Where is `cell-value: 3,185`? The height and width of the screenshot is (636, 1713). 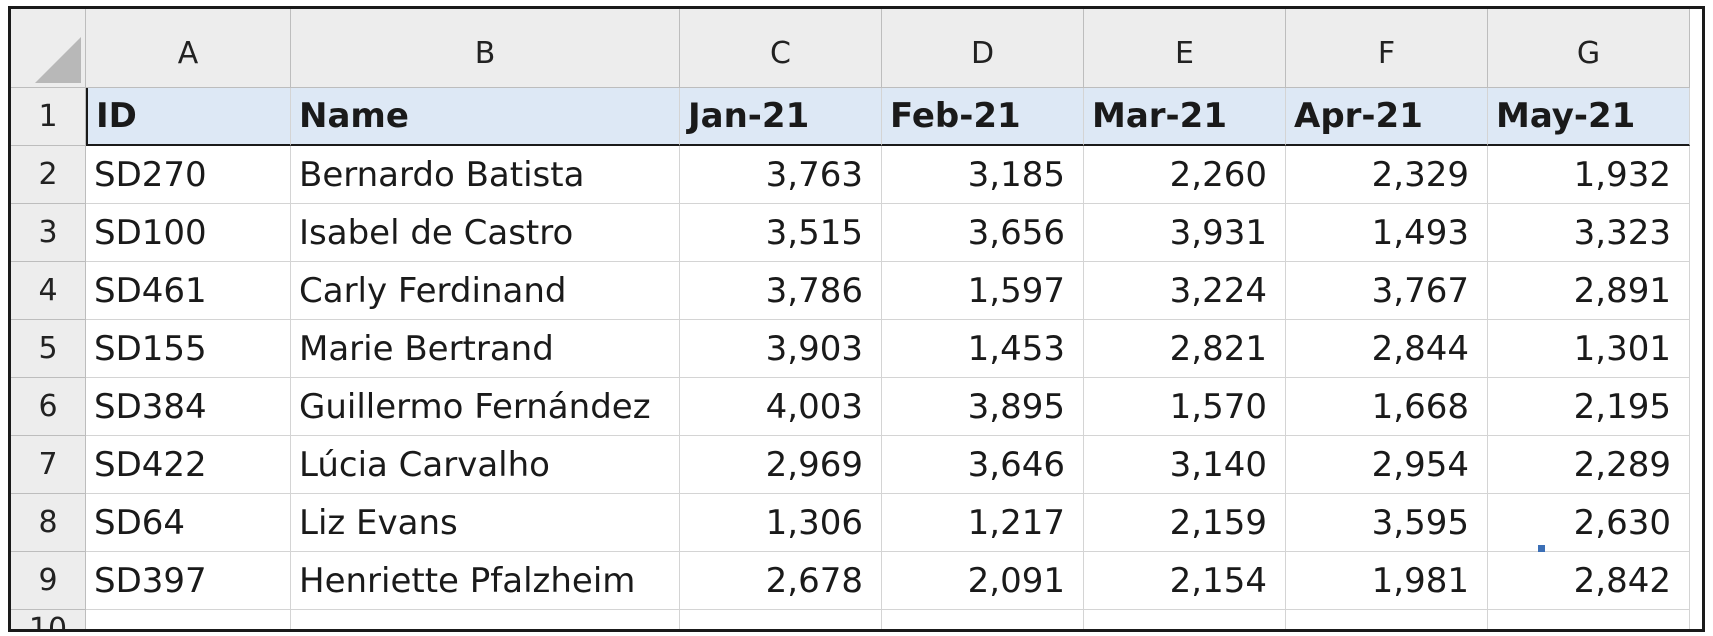
cell-value: 3,185 is located at coordinates (983, 175).